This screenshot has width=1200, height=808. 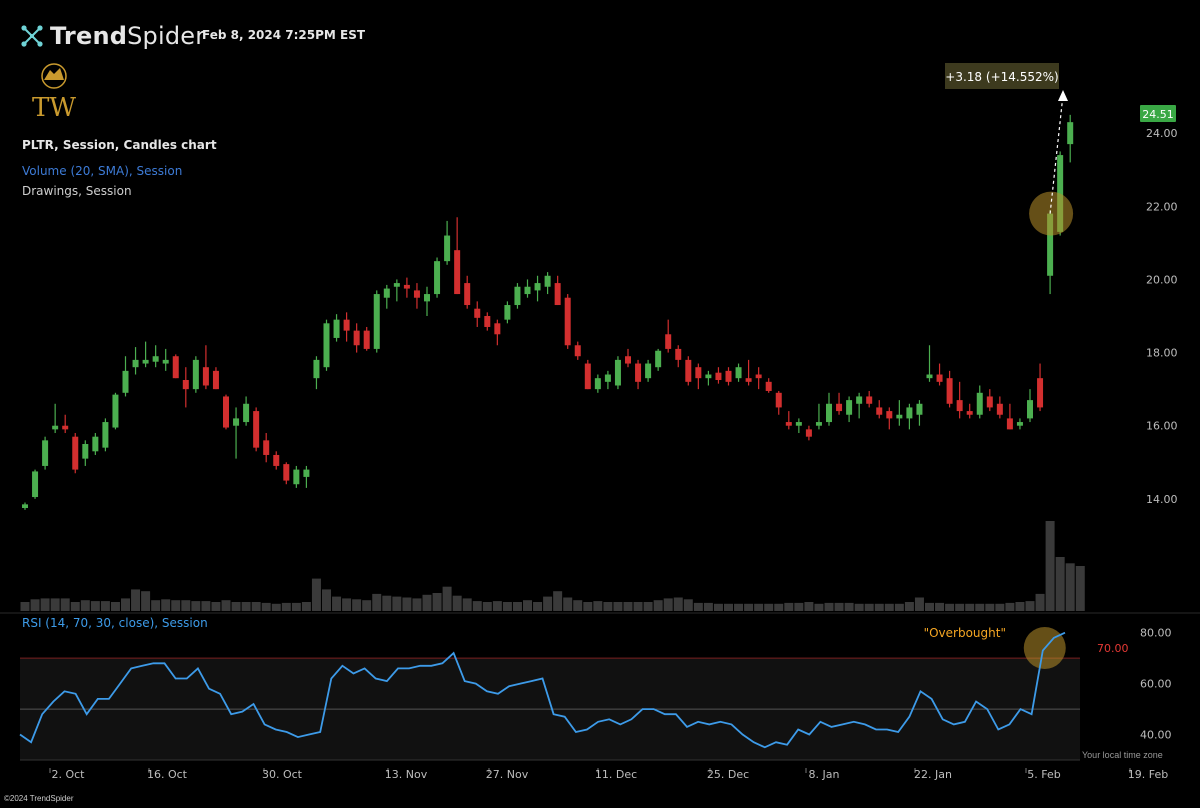 I want to click on volume-legend: Volume (20, SMA), Session, so click(x=102, y=171).